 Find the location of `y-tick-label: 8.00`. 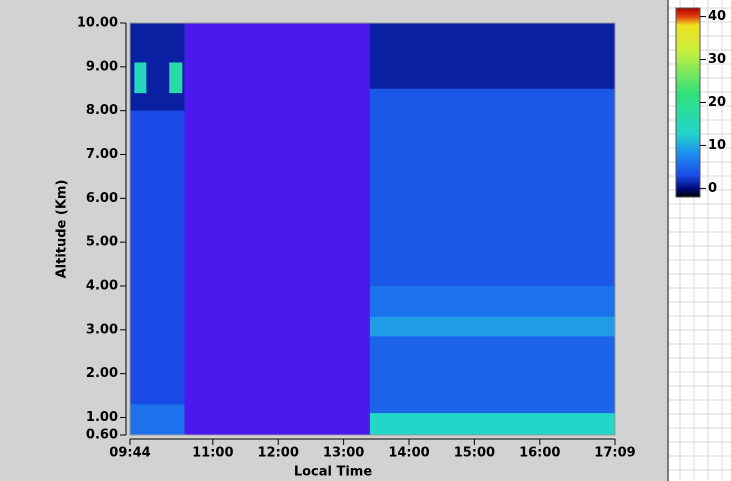

y-tick-label: 8.00 is located at coordinates (102, 110).